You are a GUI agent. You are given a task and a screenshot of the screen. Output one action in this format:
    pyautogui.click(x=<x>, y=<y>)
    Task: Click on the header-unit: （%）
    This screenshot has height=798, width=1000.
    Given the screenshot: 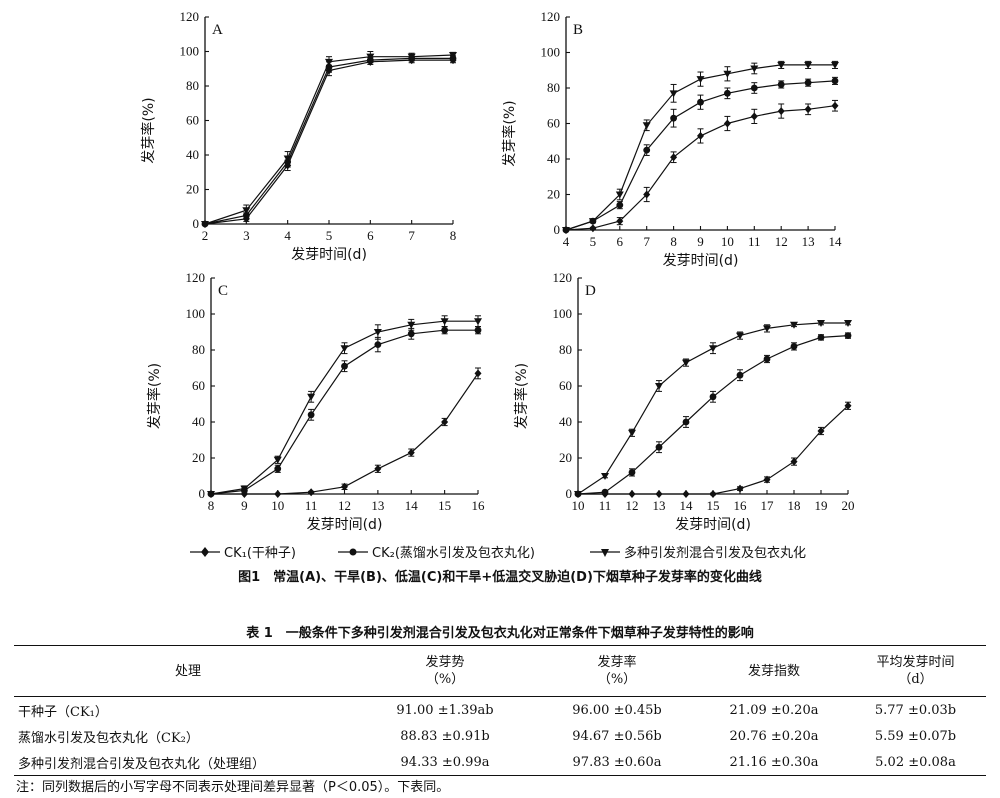 What is the action you would take?
    pyautogui.click(x=617, y=679)
    